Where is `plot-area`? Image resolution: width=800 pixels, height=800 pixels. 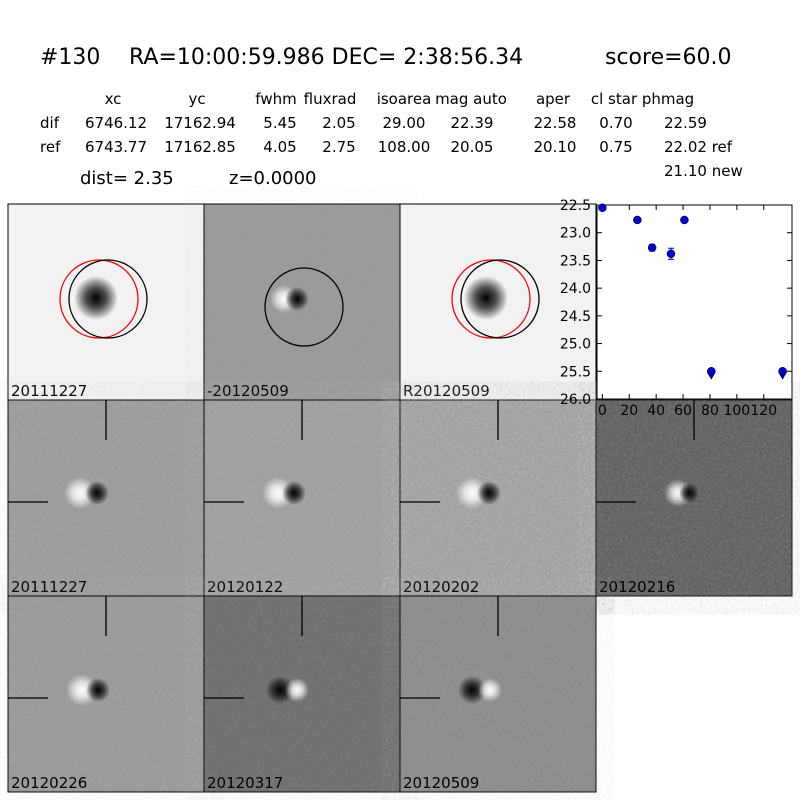
plot-area is located at coordinates (694, 302).